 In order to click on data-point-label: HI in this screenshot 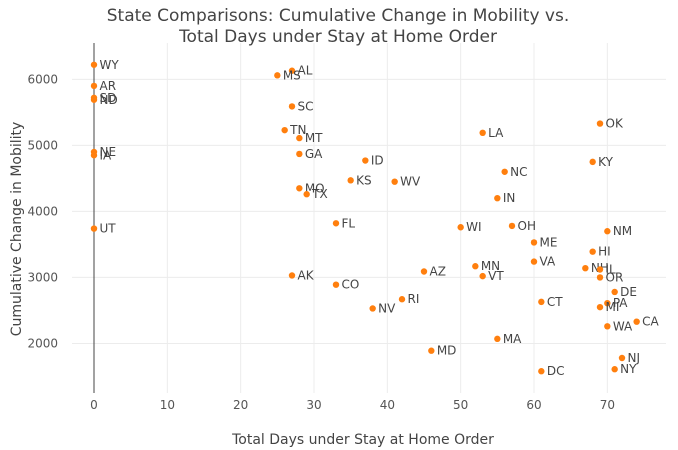, I will do `click(604, 252)`.